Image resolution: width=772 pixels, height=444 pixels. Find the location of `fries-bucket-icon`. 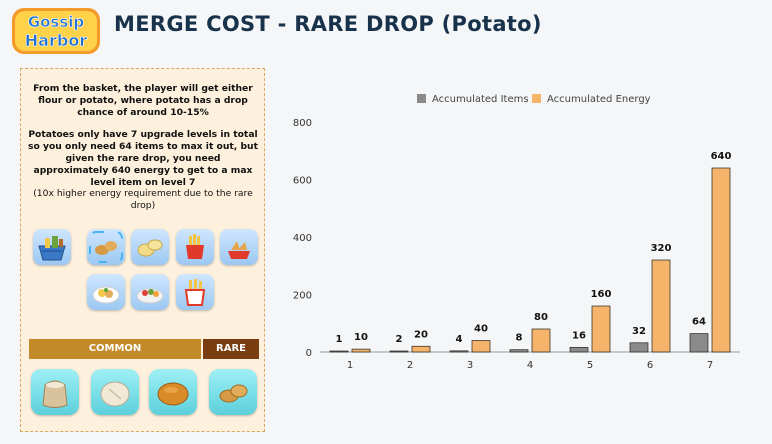

fries-bucket-icon is located at coordinates (195, 292).